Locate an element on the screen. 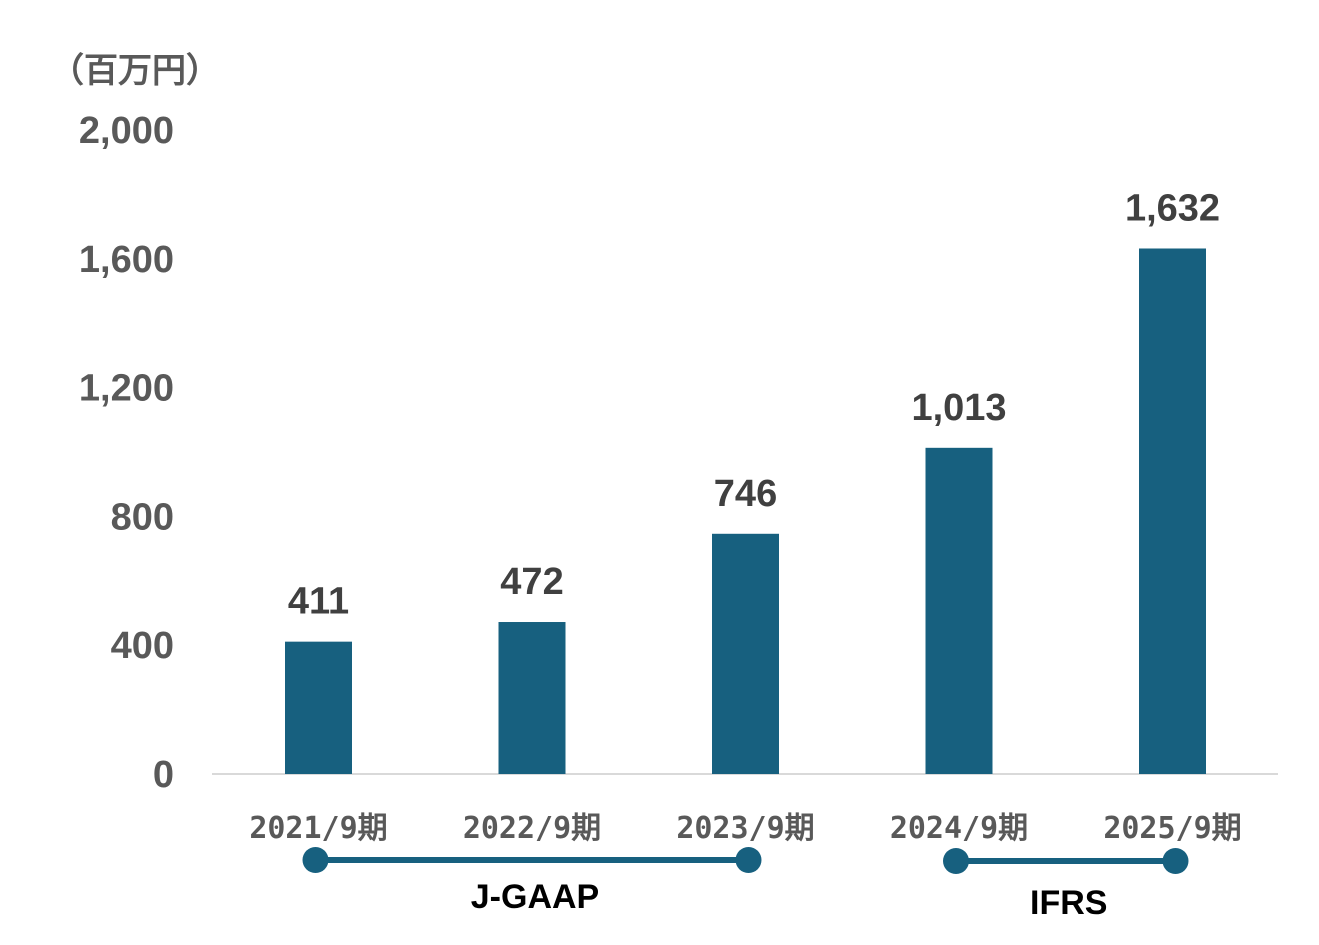 Image resolution: width=1319 pixels, height=945 pixels. data-label: 746 is located at coordinates (745, 494).